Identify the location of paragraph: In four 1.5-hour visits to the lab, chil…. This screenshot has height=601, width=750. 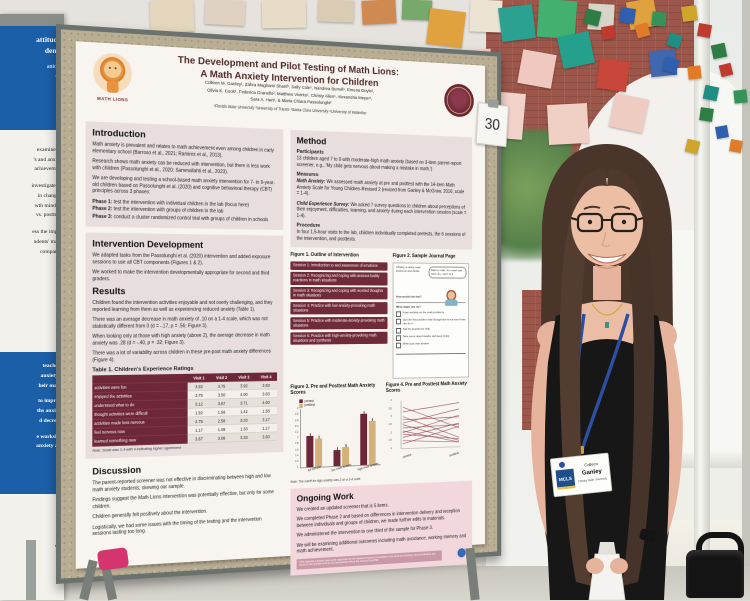
(381, 236).